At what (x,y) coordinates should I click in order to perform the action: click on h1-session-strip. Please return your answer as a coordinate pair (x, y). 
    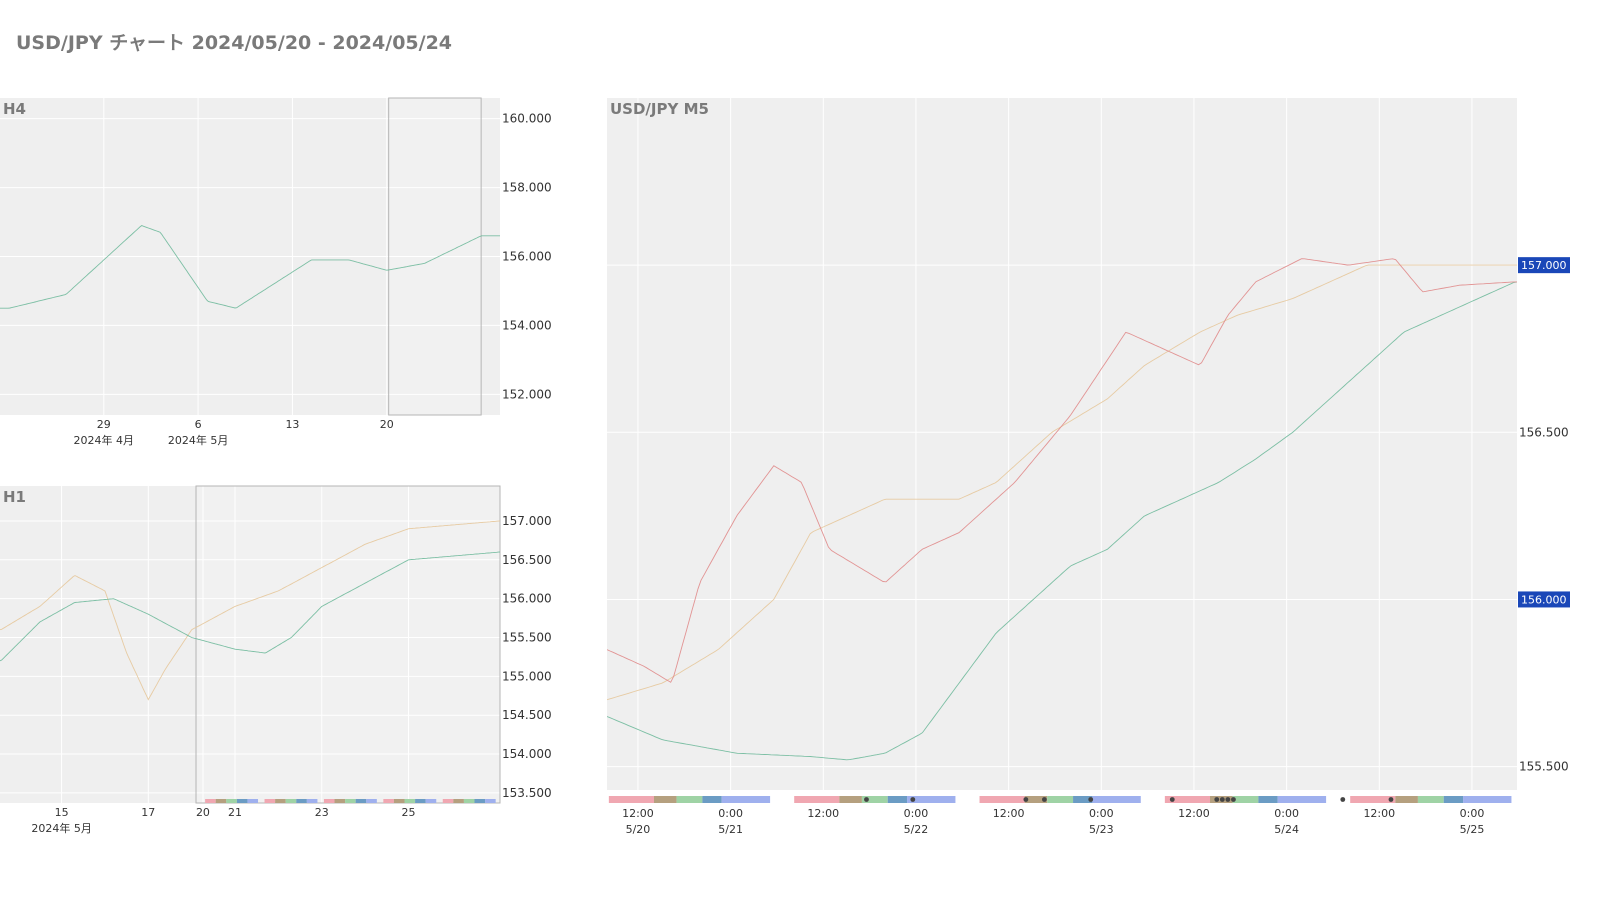
    Looking at the image, I should click on (350, 801).